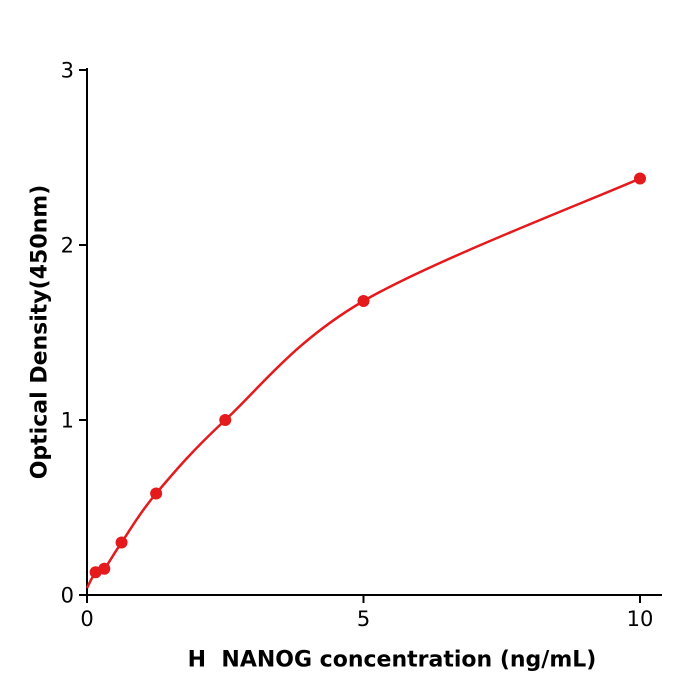 This screenshot has height=700, width=700. Describe the element at coordinates (640, 619) in the screenshot. I see `x-tick-label: 10` at that location.